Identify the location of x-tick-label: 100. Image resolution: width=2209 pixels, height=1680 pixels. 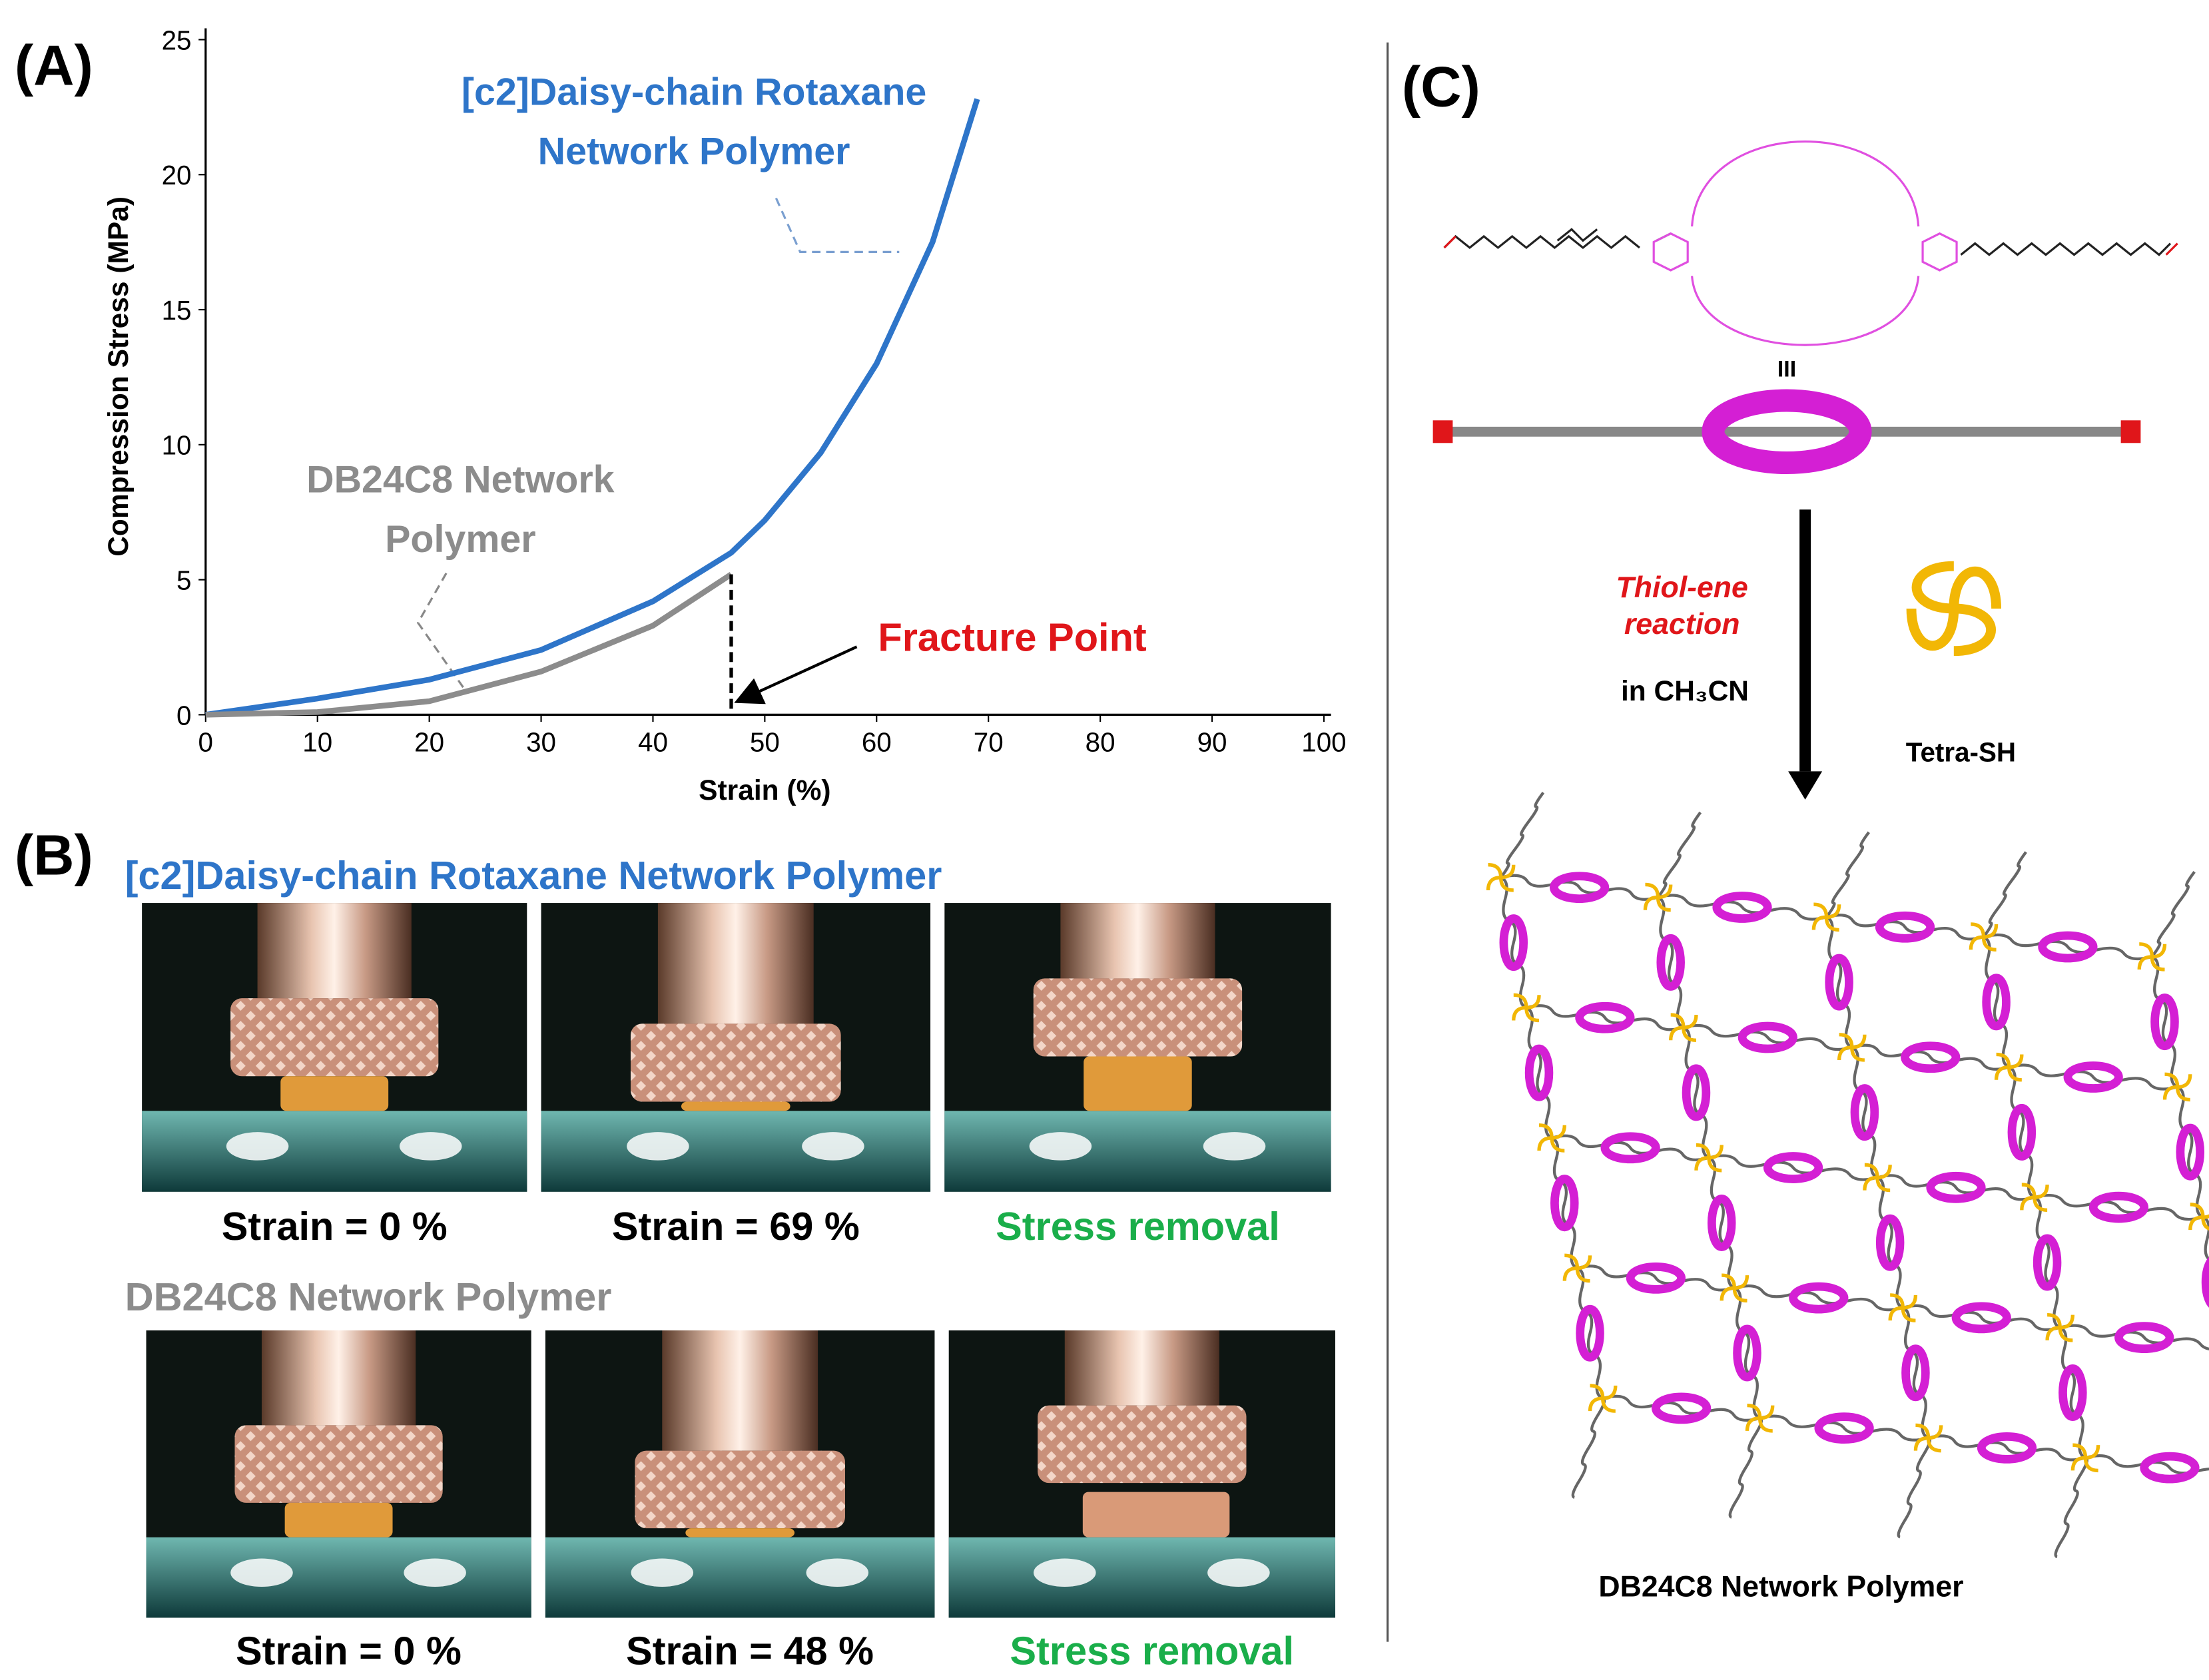
(1323, 742).